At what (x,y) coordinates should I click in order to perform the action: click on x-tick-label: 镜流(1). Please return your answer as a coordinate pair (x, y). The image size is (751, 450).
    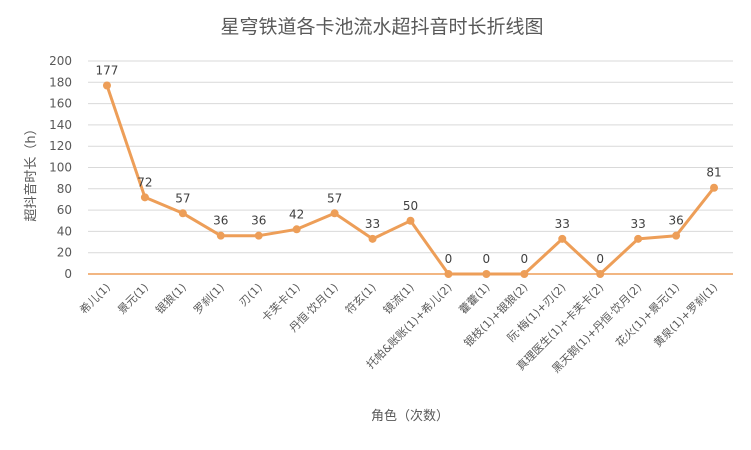
    Looking at the image, I should click on (398, 298).